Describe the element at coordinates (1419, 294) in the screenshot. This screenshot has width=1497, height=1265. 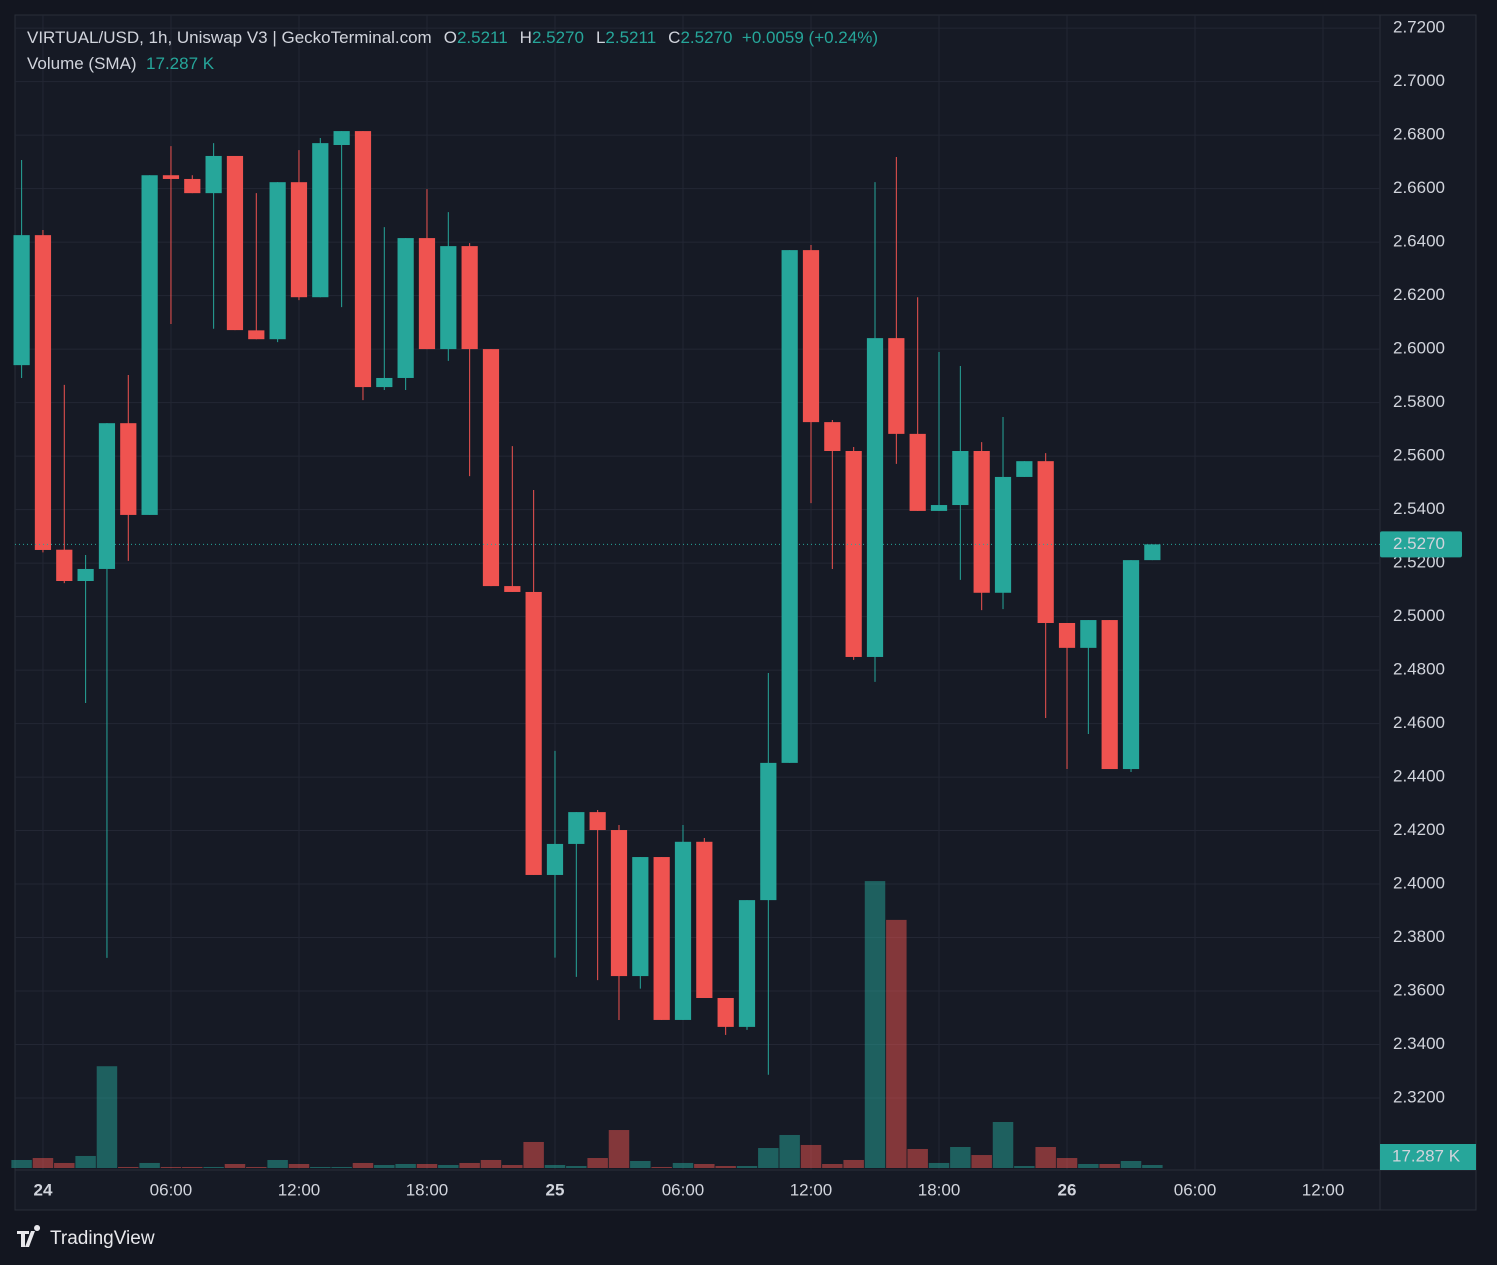
I see `y-tick-label: 2.6200` at that location.